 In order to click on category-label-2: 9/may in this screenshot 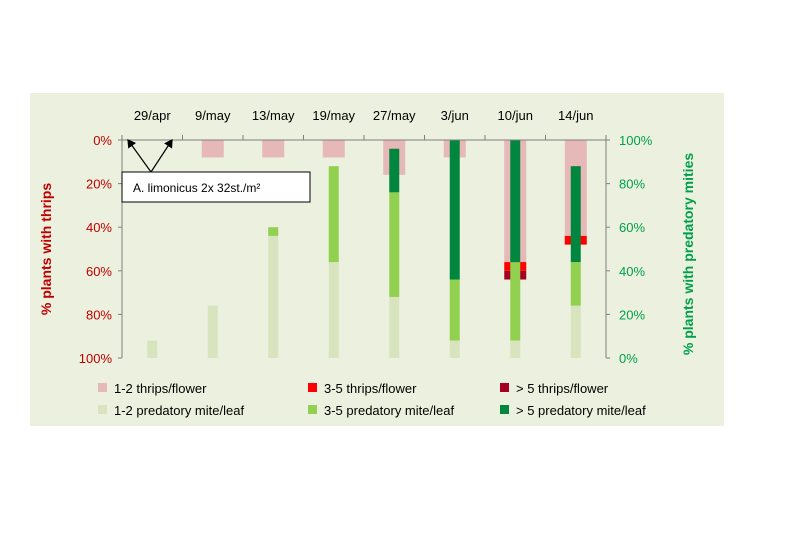, I will do `click(213, 115)`.